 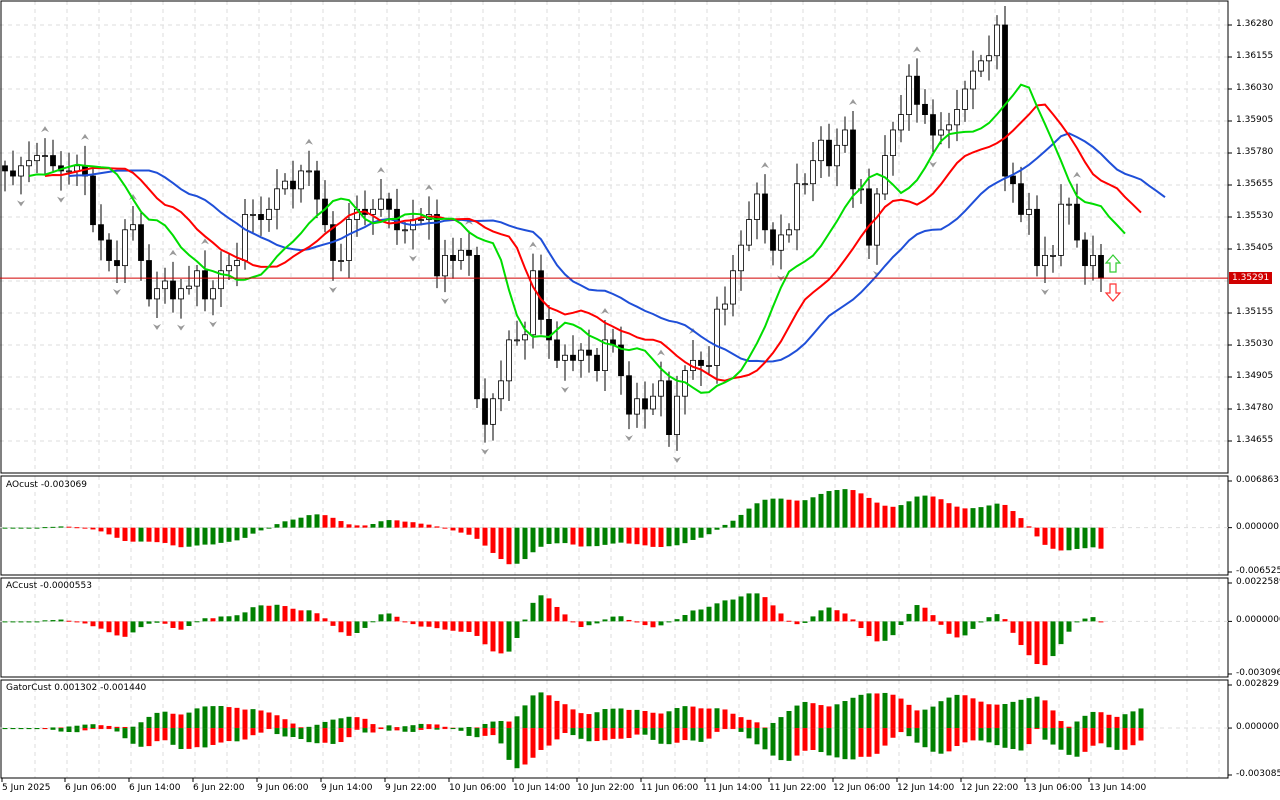 What do you see at coordinates (133, 197) in the screenshot?
I see `fractal-up-icon` at bounding box center [133, 197].